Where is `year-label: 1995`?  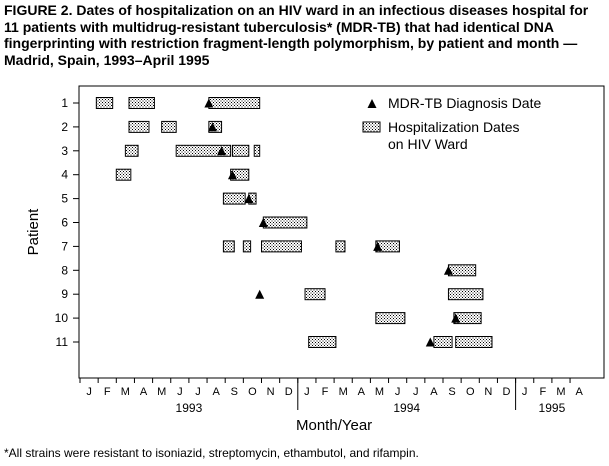
year-label: 1995 is located at coordinates (552, 408).